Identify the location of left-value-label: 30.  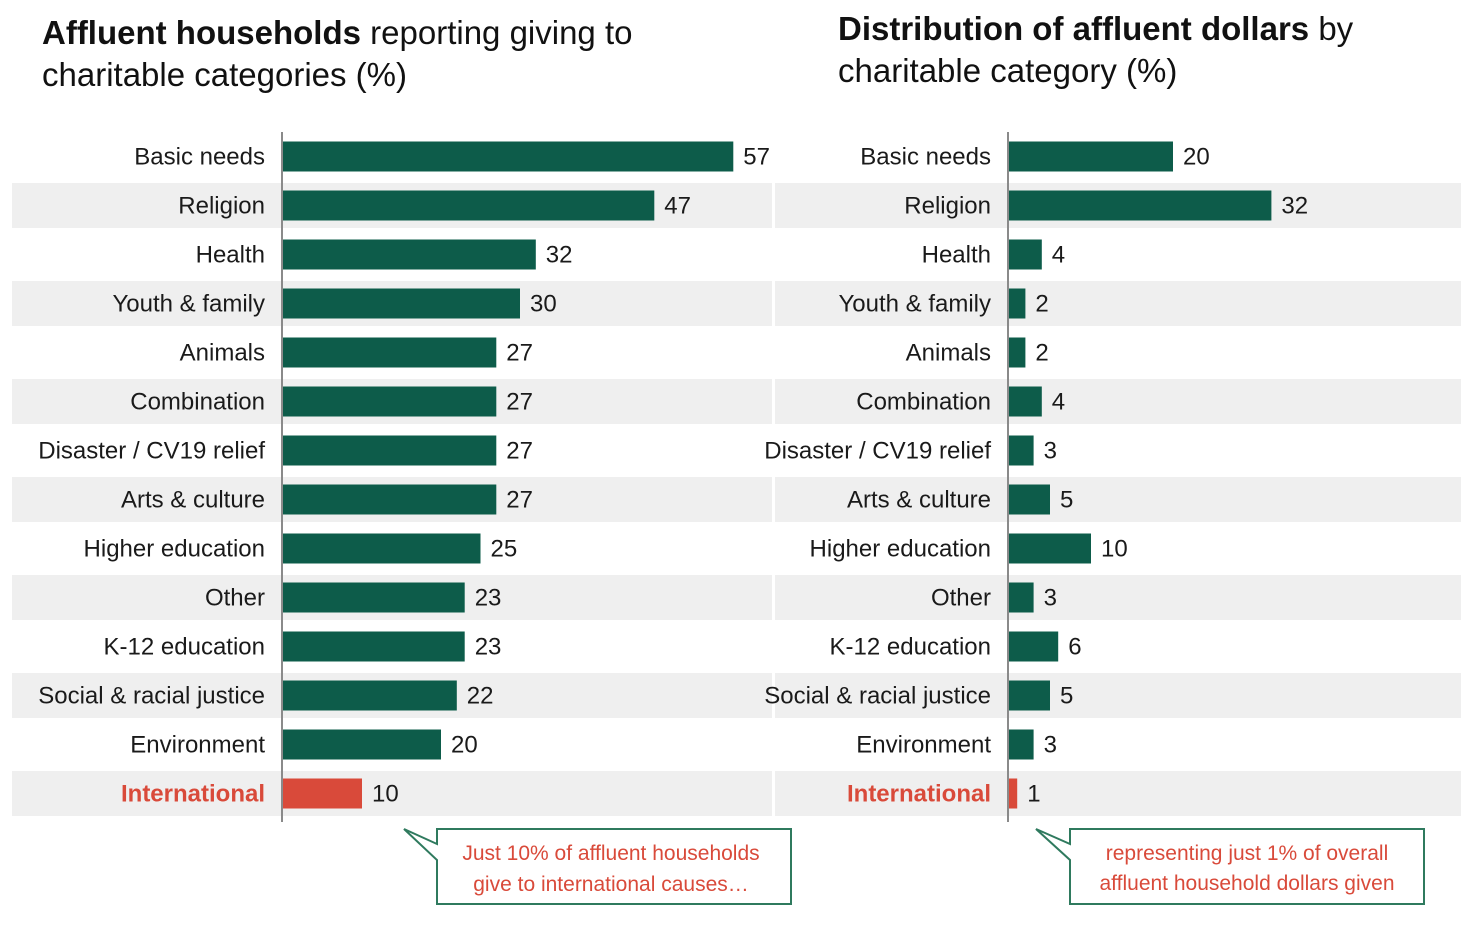
(543, 304).